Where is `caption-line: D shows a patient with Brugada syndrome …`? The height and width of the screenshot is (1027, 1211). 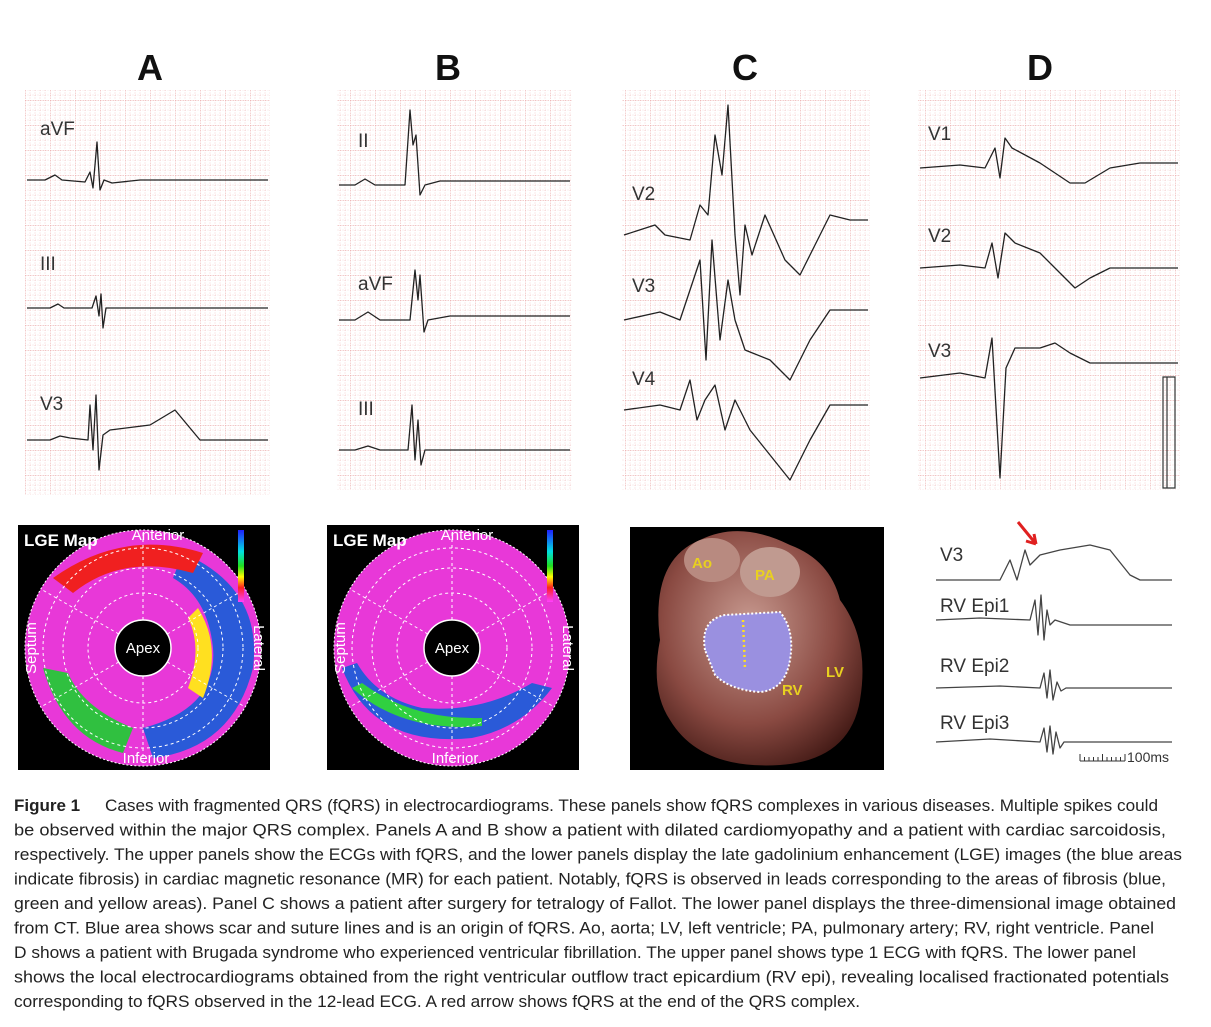
caption-line: D shows a patient with Brugada syndrome … is located at coordinates (575, 952).